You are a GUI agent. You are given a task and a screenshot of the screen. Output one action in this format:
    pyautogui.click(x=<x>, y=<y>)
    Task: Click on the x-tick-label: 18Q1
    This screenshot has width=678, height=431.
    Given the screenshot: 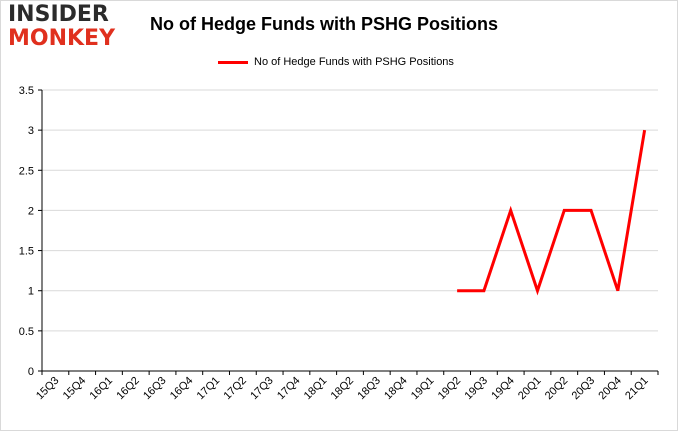 What is the action you would take?
    pyautogui.click(x=316, y=389)
    